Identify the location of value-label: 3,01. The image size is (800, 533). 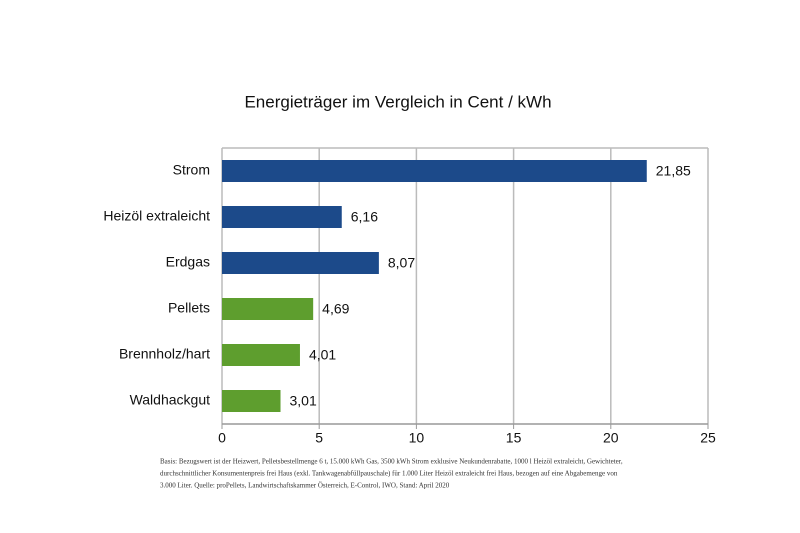
(303, 401).